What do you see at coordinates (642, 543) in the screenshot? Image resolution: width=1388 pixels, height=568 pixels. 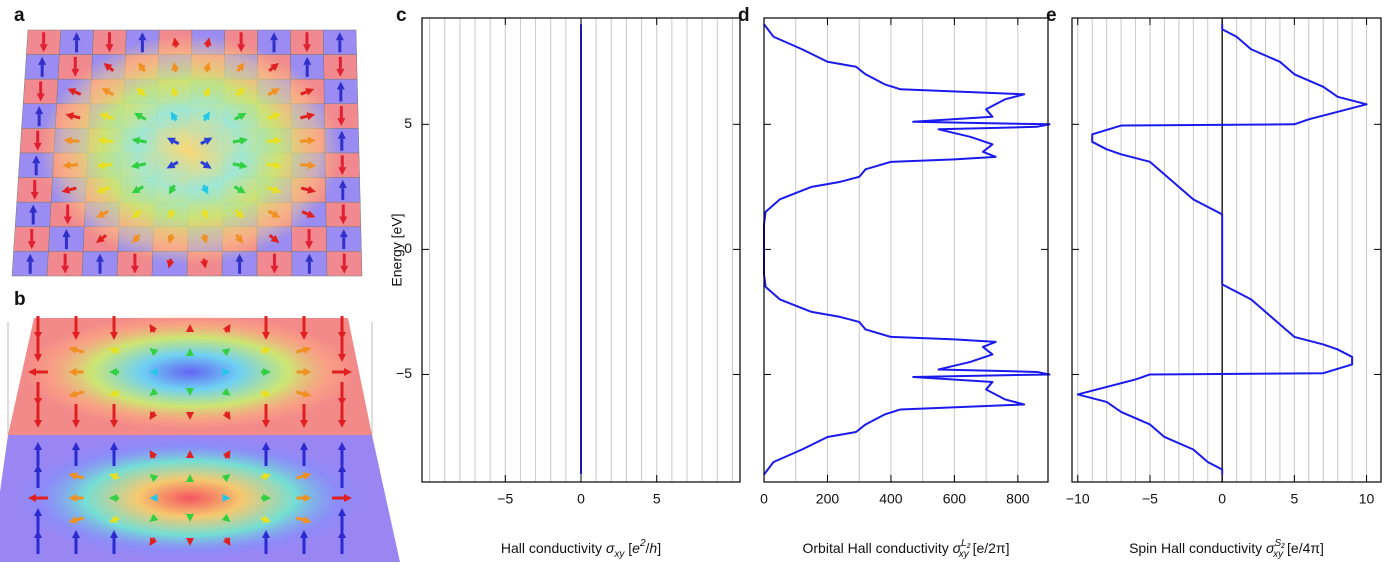 I see `x-axis-label-part: 2` at bounding box center [642, 543].